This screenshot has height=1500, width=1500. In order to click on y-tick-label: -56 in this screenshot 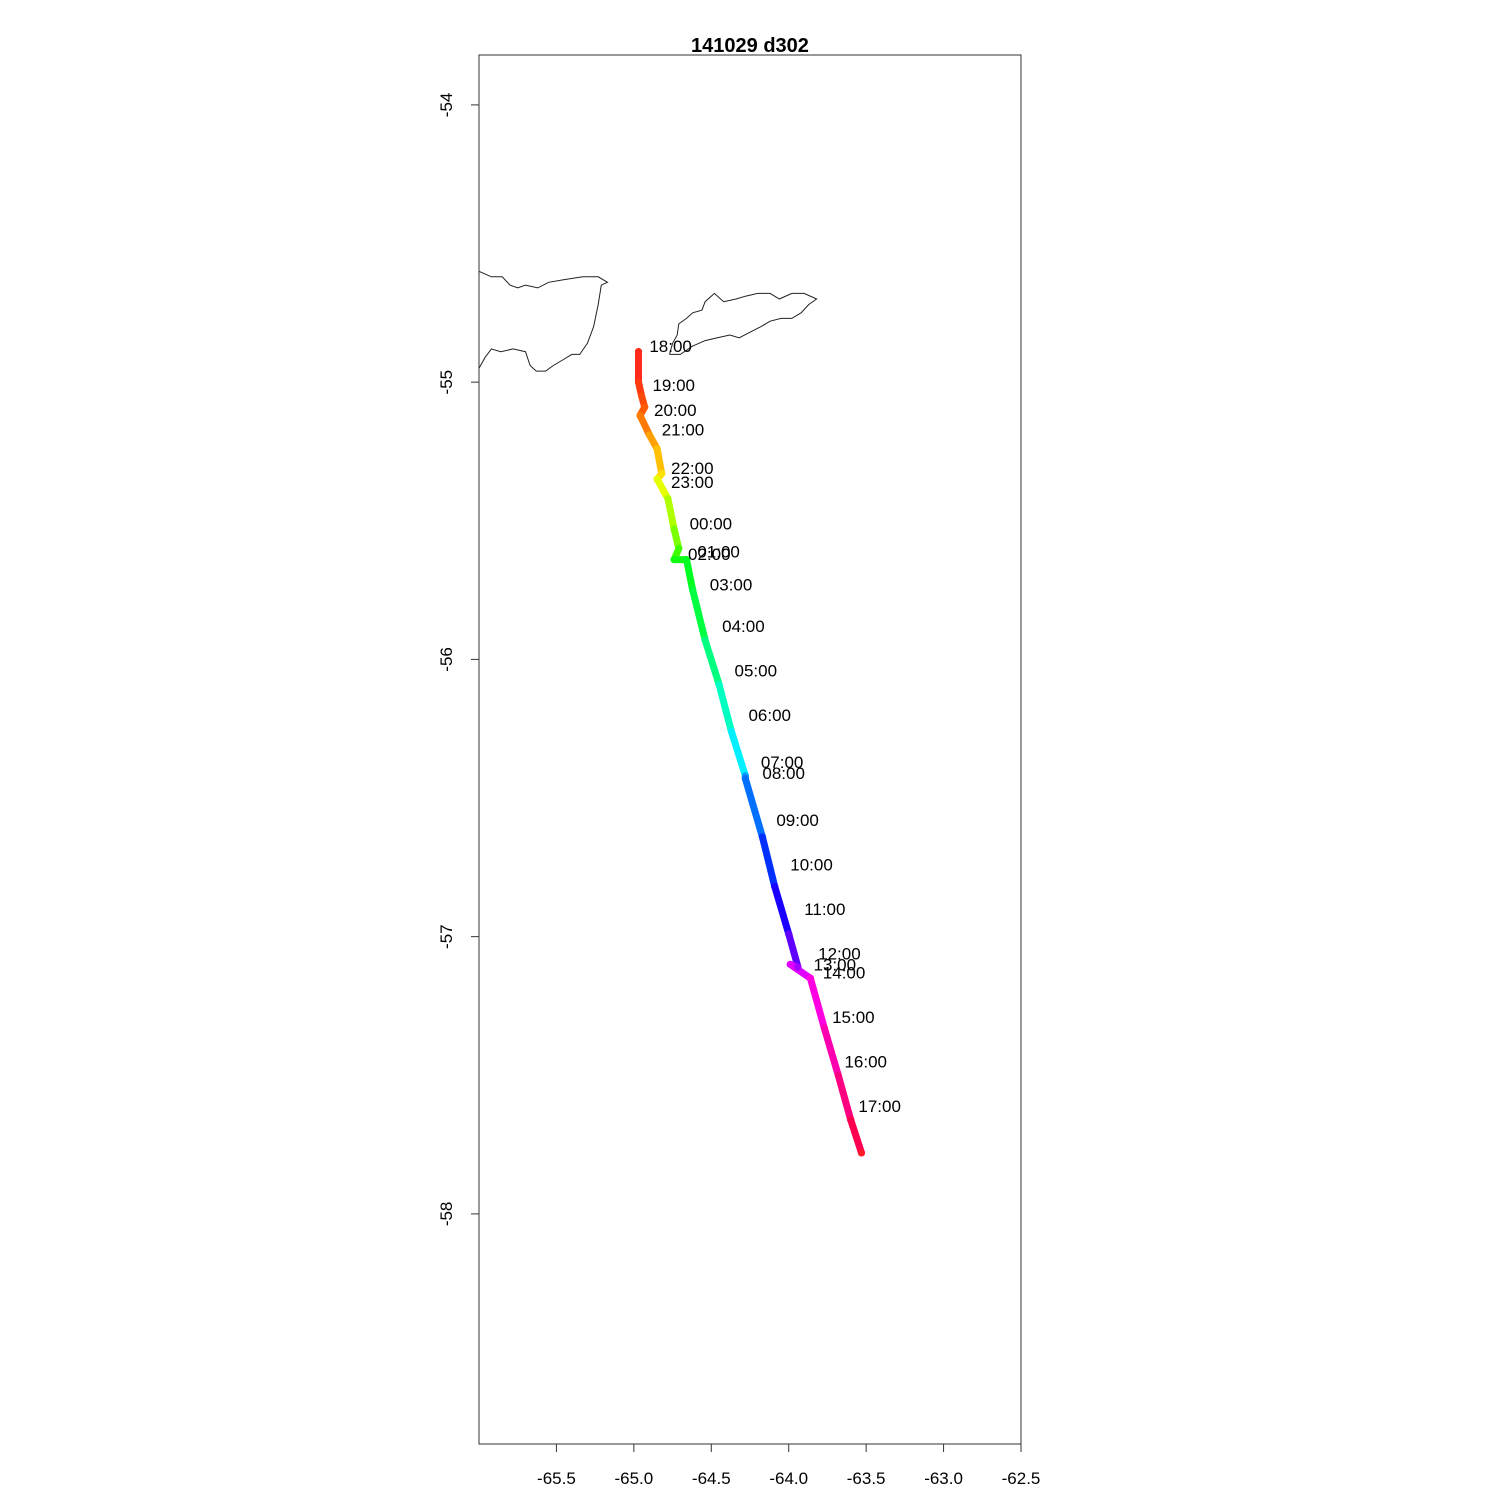, I will do `click(446, 659)`.